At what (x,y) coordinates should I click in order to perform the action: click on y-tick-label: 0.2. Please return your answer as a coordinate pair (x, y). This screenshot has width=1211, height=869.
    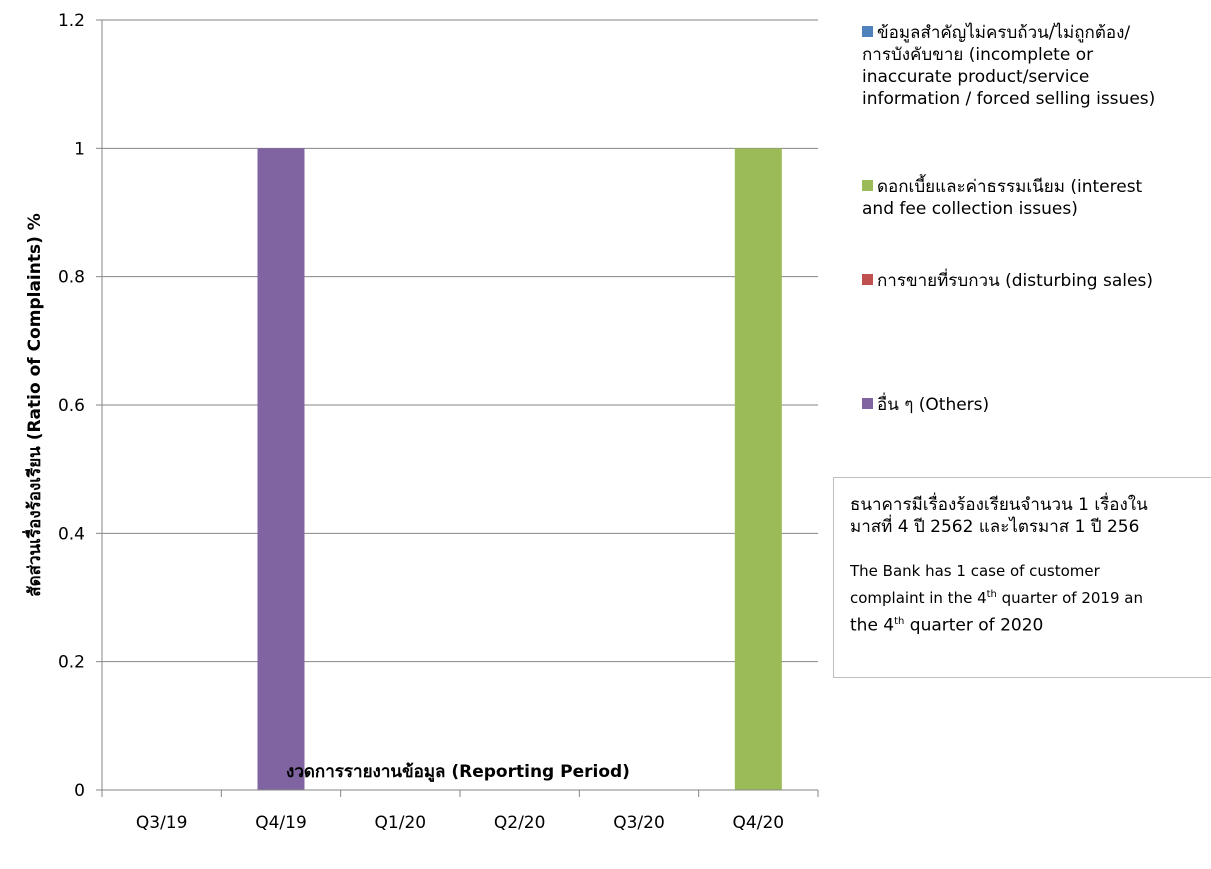
    Looking at the image, I should click on (71, 663).